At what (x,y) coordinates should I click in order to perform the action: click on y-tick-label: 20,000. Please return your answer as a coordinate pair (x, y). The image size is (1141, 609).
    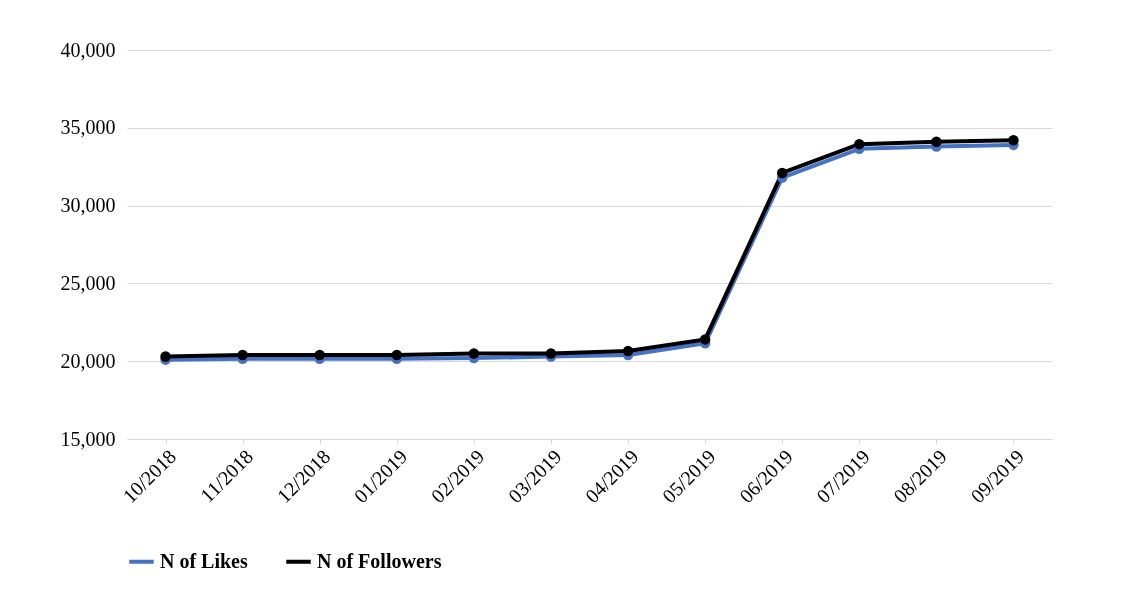
    Looking at the image, I should click on (88, 360).